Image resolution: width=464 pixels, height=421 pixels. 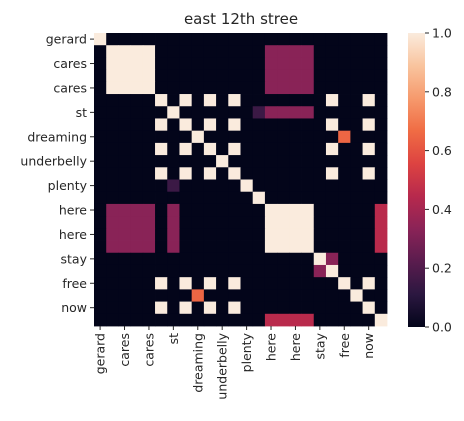 What do you see at coordinates (74, 258) in the screenshot?
I see `y-tick-label: stay` at bounding box center [74, 258].